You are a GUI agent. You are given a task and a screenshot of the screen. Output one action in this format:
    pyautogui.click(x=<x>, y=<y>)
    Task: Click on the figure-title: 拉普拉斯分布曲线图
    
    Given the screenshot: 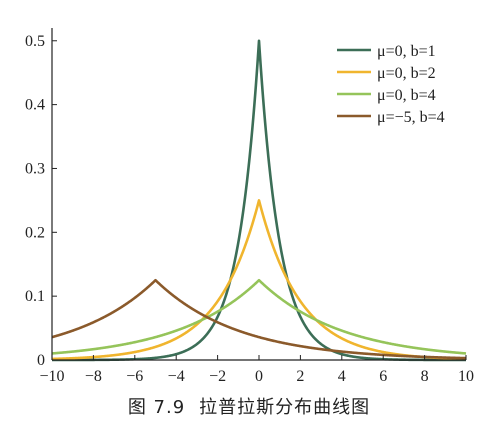 What is the action you would take?
    pyautogui.click(x=285, y=407)
    